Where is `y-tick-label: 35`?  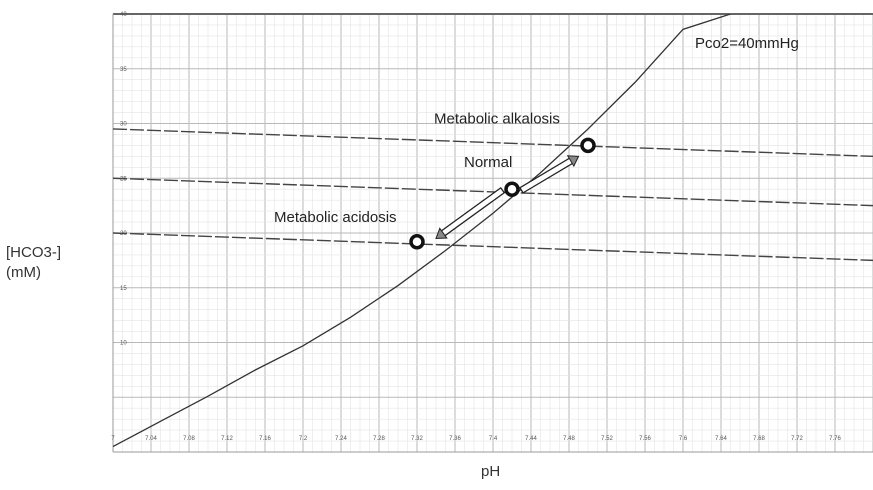
y-tick-label: 35 is located at coordinates (123, 70).